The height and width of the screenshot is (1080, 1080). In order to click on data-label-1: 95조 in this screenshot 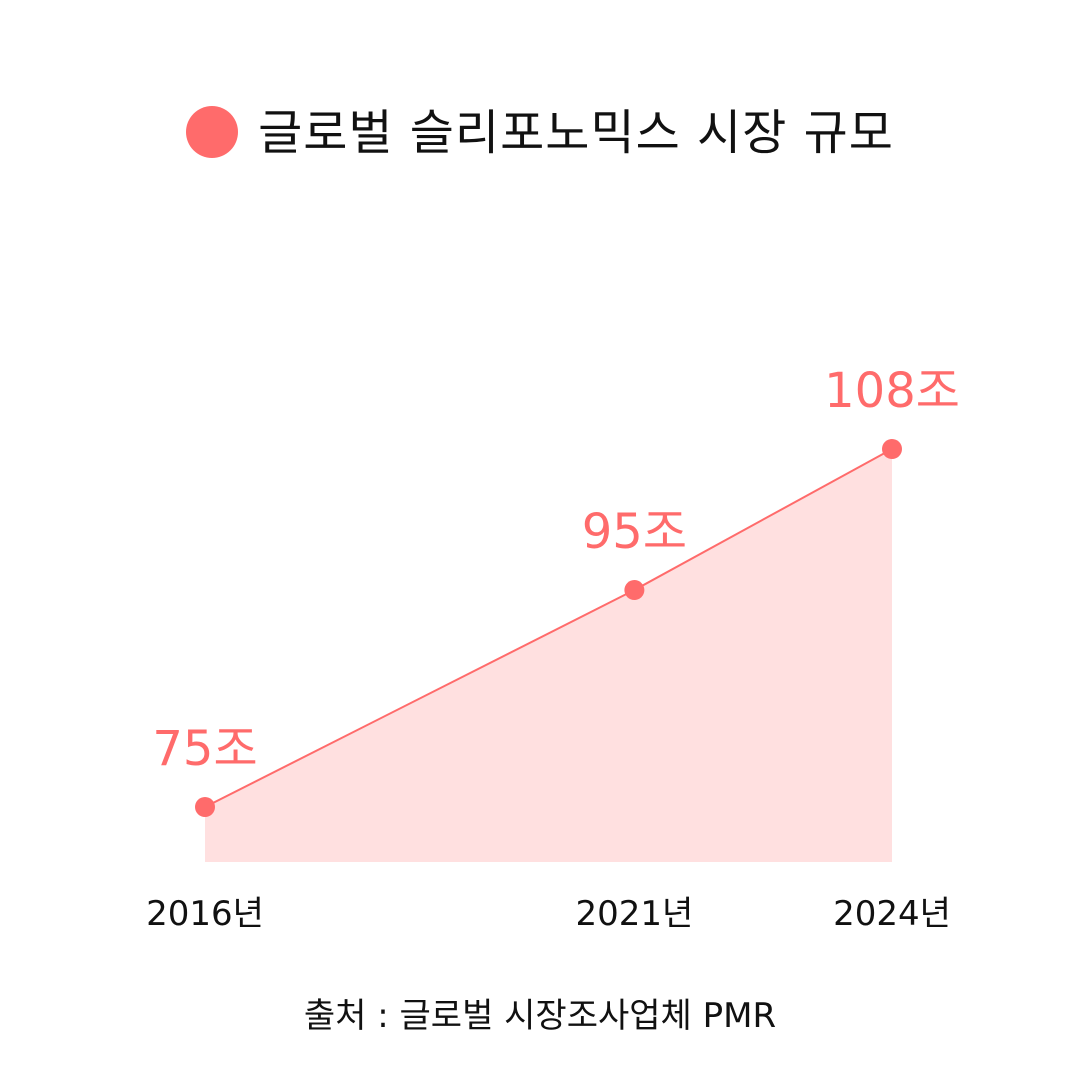, I will do `click(634, 532)`.